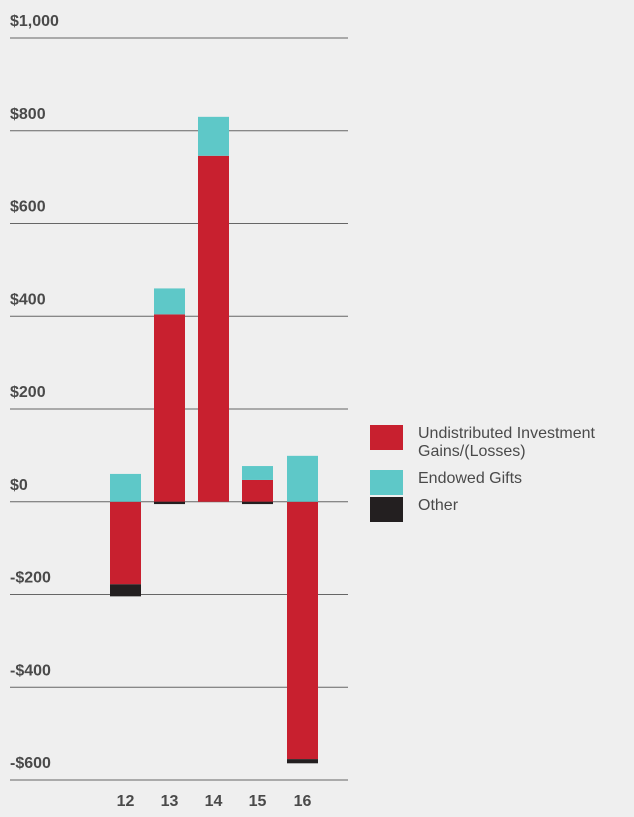  Describe the element at coordinates (30, 763) in the screenshot. I see `y-tick-label: -$600` at that location.